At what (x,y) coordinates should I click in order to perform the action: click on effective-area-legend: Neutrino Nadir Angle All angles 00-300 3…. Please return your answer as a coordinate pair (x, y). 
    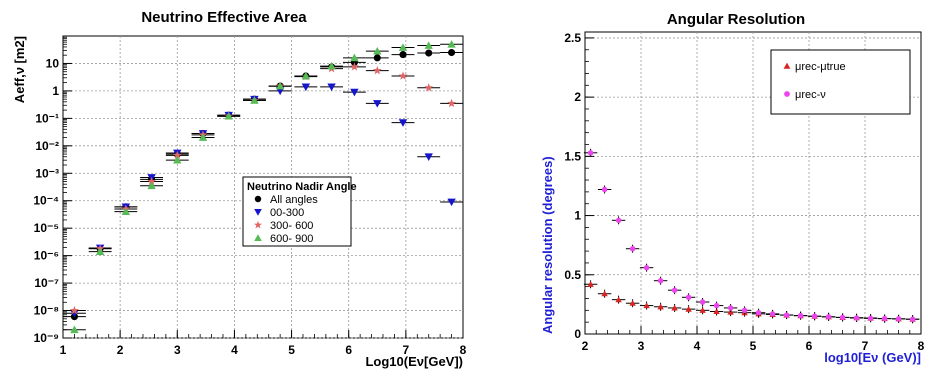
    Looking at the image, I should click on (299, 211).